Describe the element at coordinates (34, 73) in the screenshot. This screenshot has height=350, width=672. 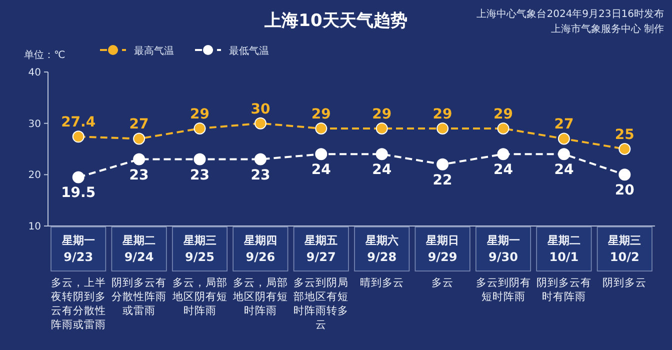
I see `y-tick-label: 40` at that location.